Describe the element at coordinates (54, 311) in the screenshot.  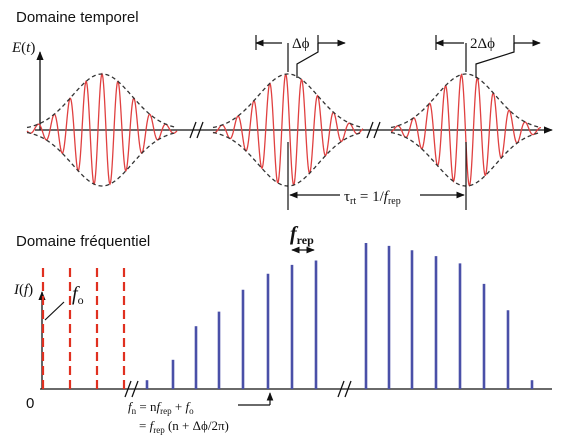
I see `f0-pointer` at that location.